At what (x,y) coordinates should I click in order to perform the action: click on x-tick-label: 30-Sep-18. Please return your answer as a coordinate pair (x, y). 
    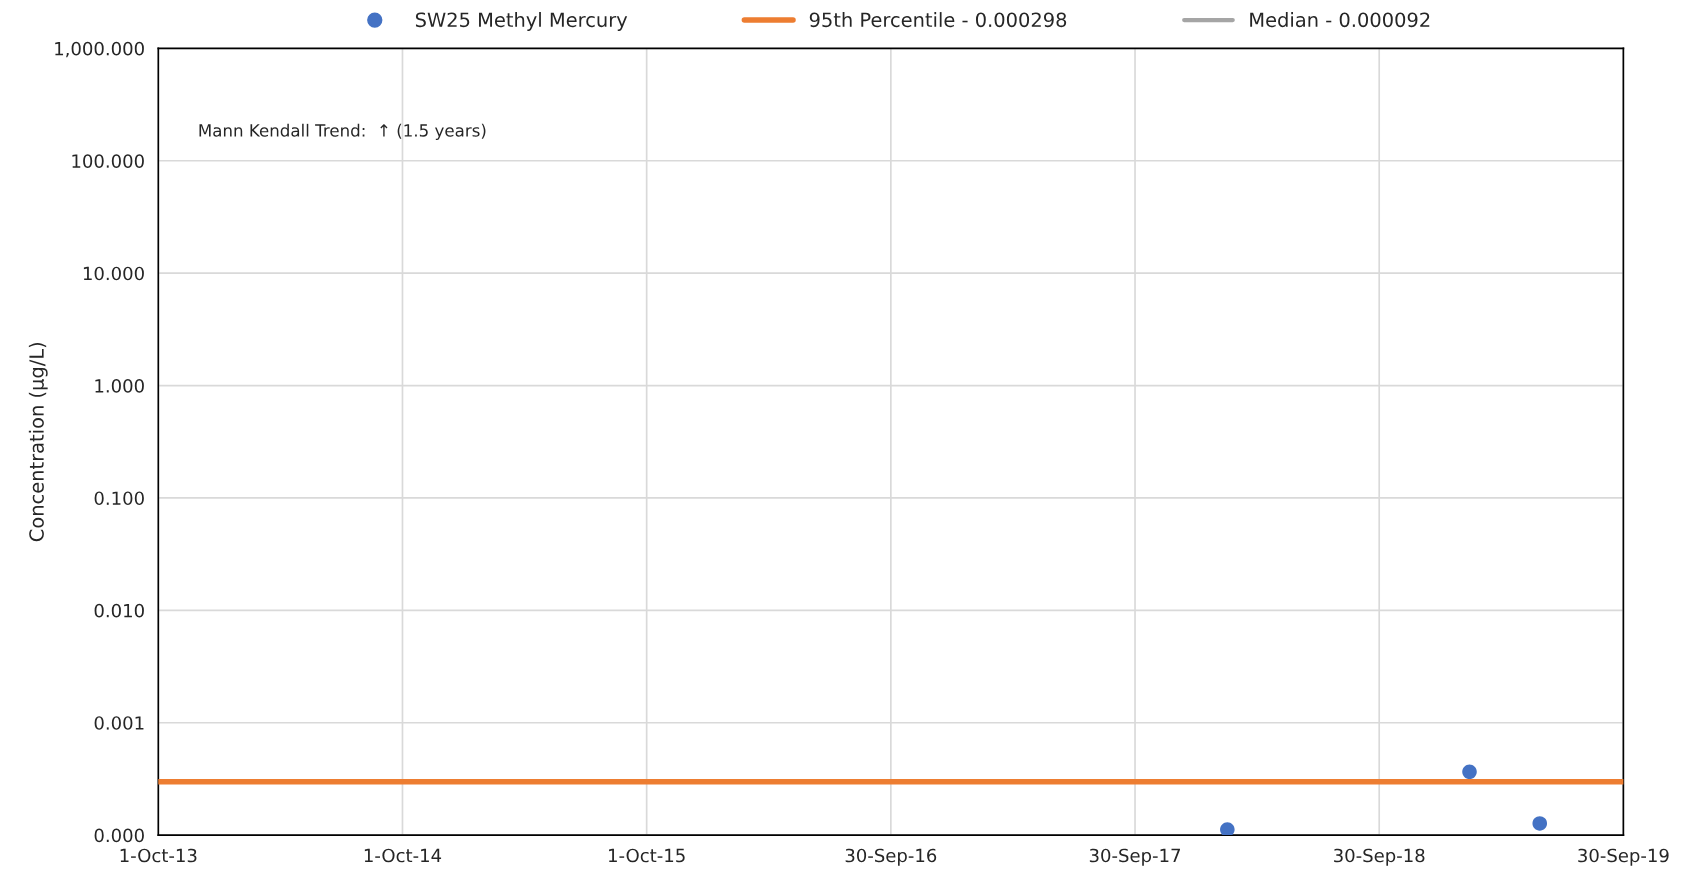
    Looking at the image, I should click on (1379, 857).